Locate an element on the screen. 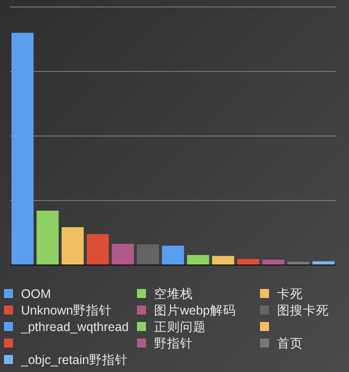 The image size is (349, 372). legend-label: 野指针 is located at coordinates (173, 343).